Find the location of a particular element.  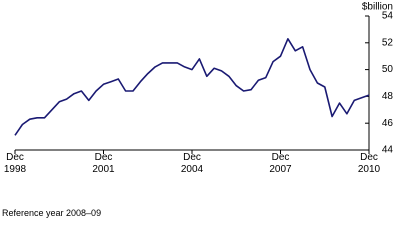

y-tick-label: 50 is located at coordinates (388, 69).